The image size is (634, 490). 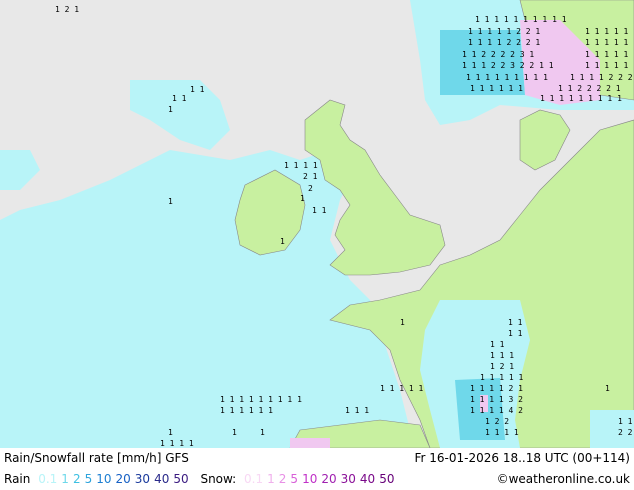 What do you see at coordinates (612, 429) in the screenshot?
I see `rain-area-alps` at bounding box center [612, 429].